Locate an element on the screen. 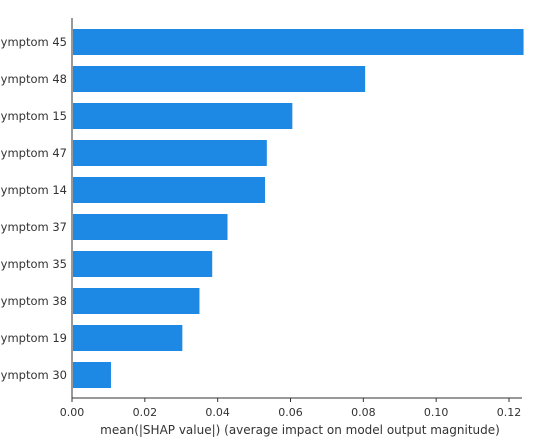 Image resolution: width=550 pixels, height=441 pixels. category-label: Symptom 35 is located at coordinates (33, 264).